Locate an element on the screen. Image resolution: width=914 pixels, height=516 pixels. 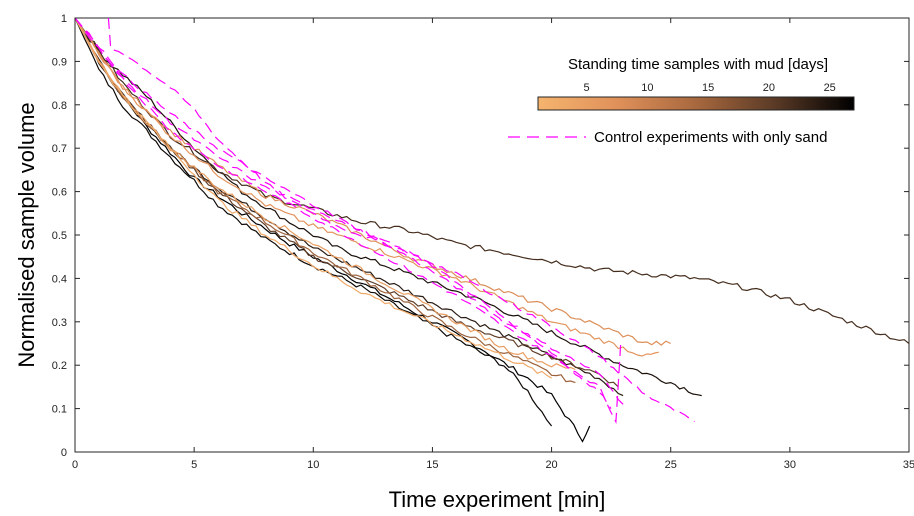
y-tick-label: 0 is located at coordinates (64, 453).